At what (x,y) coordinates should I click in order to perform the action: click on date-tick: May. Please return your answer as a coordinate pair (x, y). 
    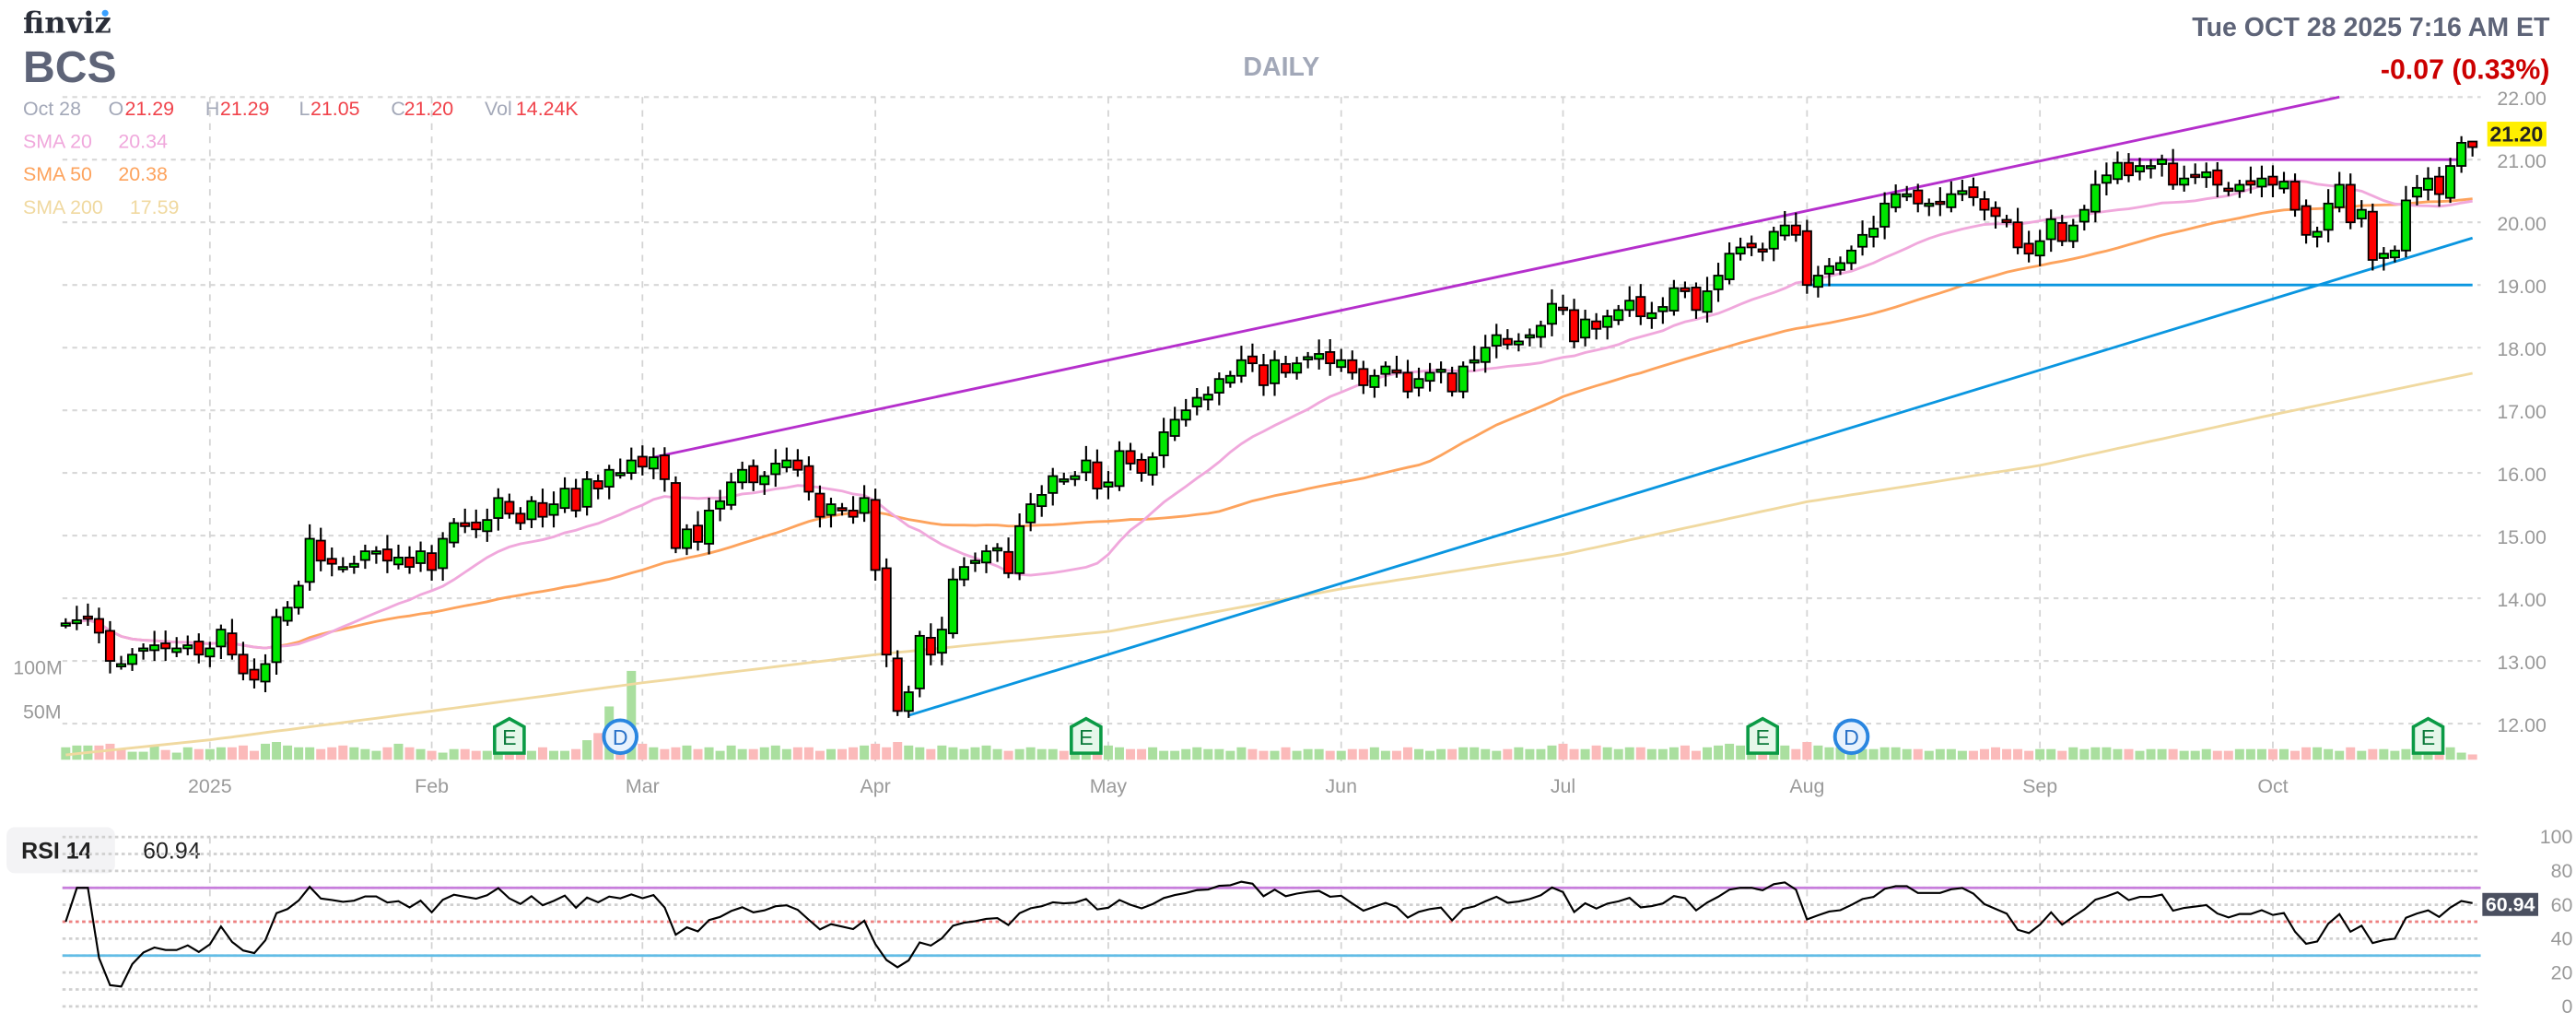
    Looking at the image, I should click on (1109, 786).